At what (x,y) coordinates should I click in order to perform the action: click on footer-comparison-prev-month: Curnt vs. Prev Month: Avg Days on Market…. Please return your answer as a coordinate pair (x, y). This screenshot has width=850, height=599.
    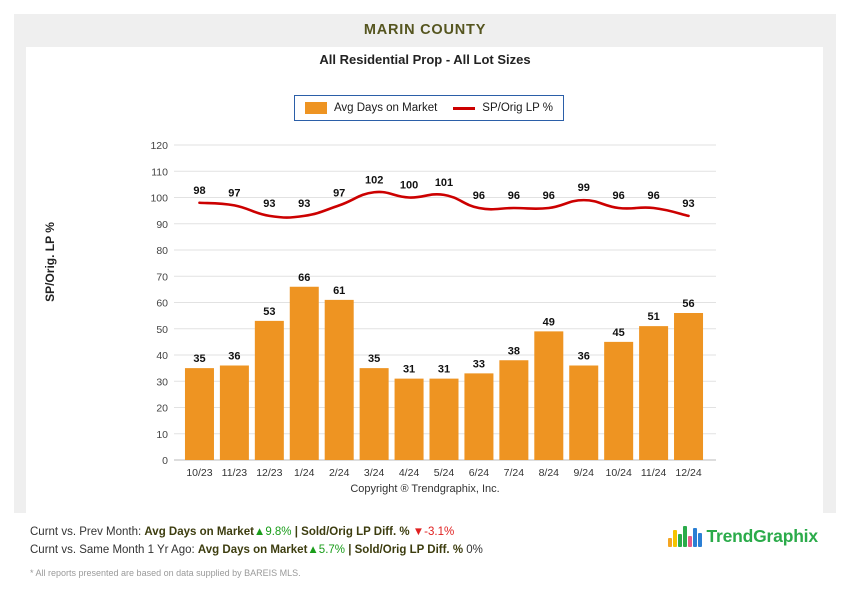
    Looking at the image, I should click on (242, 532).